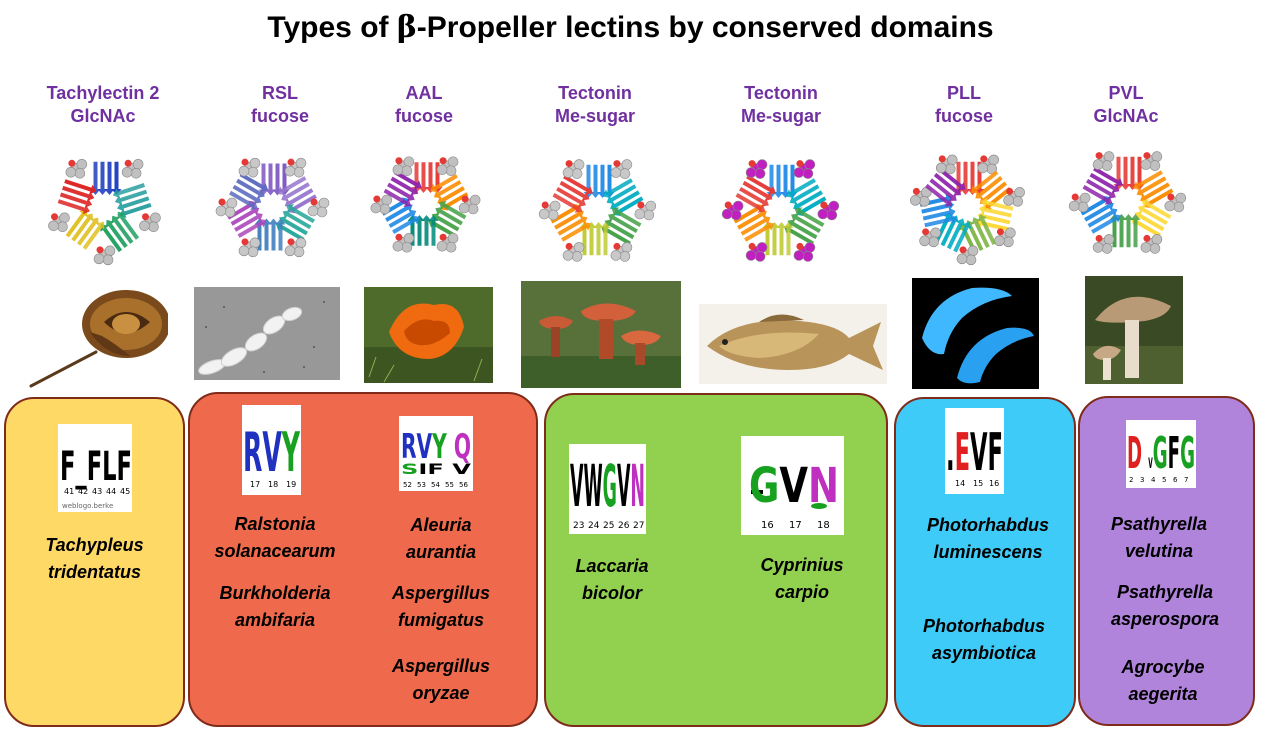  What do you see at coordinates (594, 526) in the screenshot?
I see `svg-text: 24` at bounding box center [594, 526].